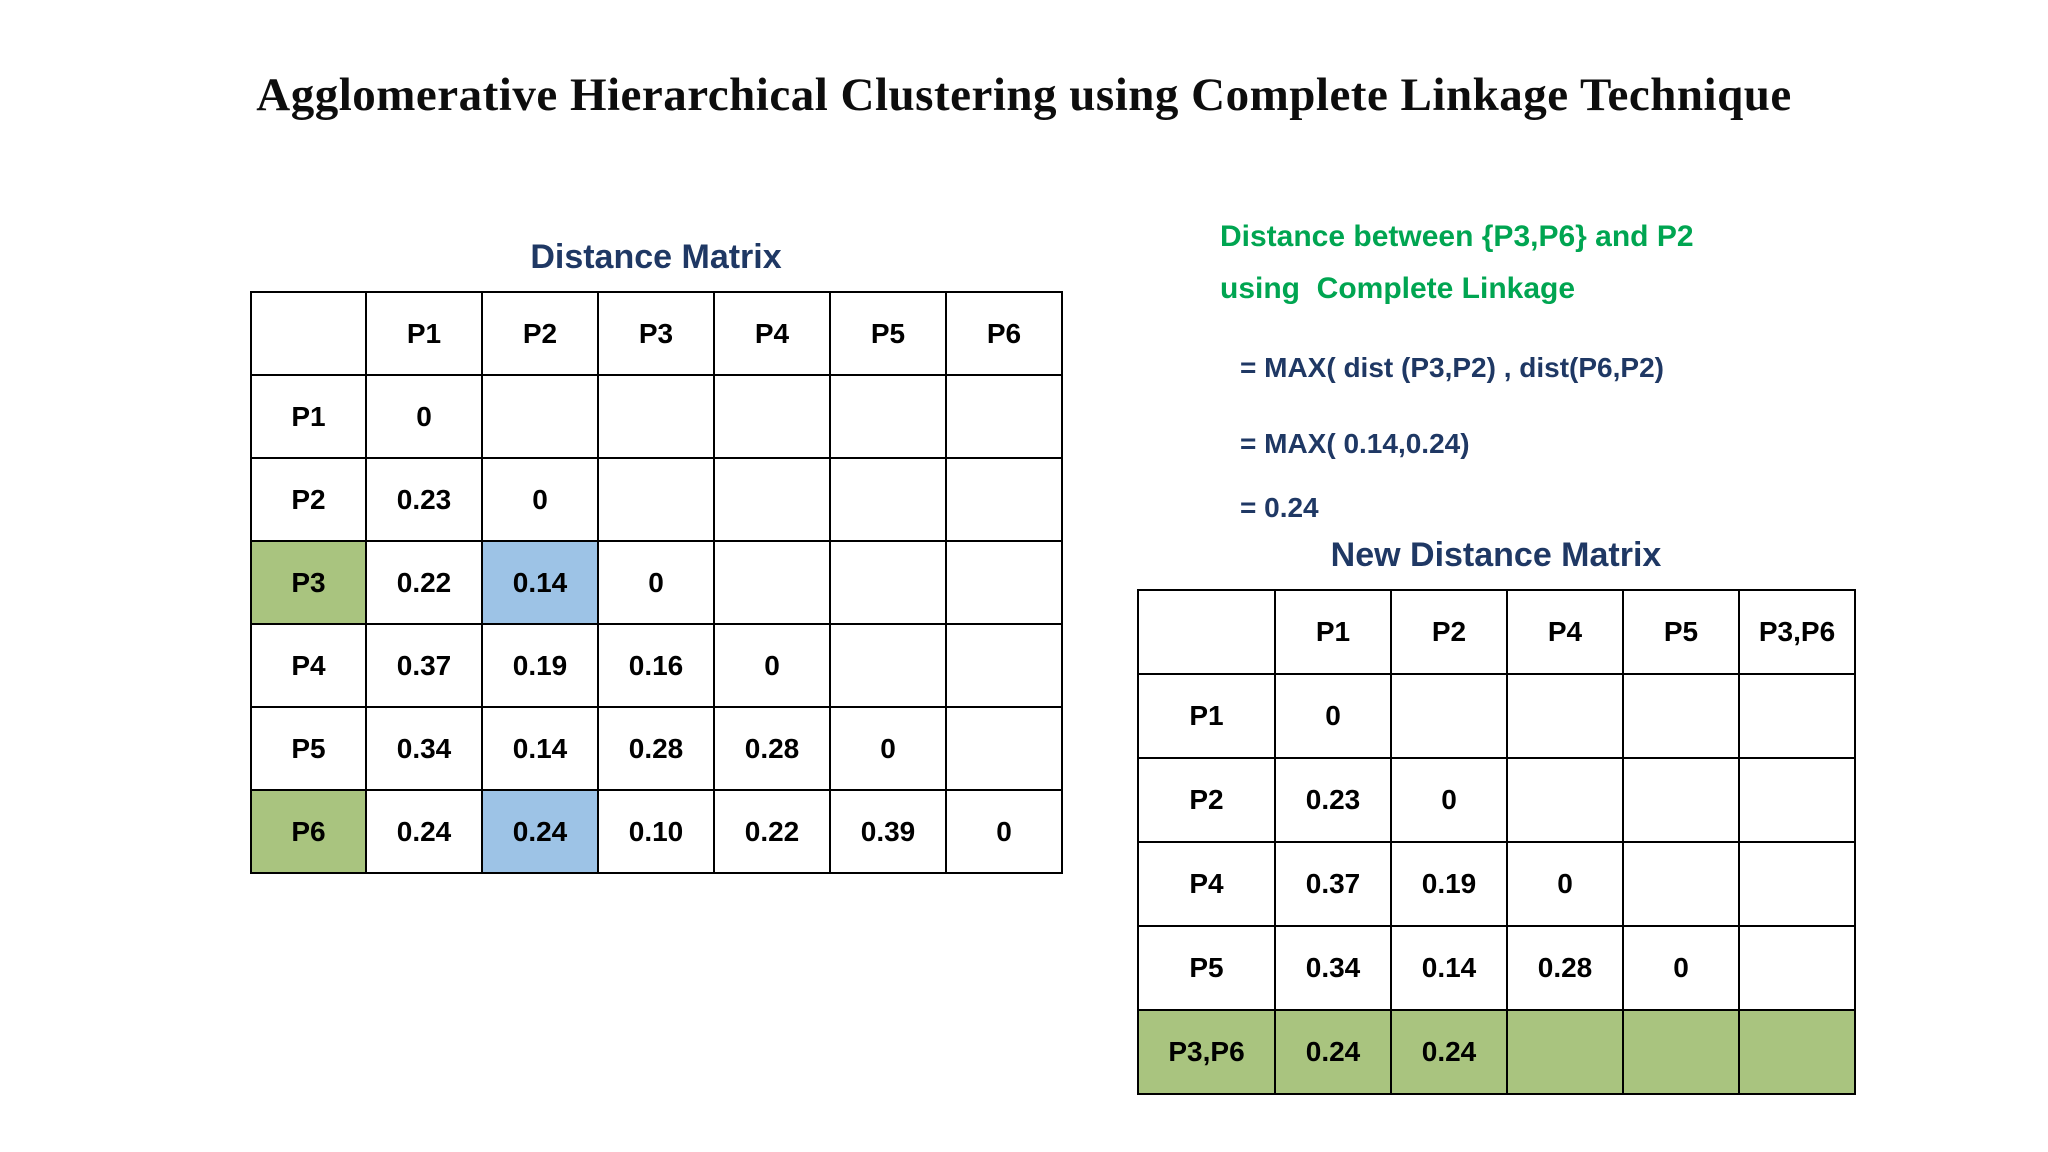  I want to click on formula-result: = 0.24, so click(1279, 507).